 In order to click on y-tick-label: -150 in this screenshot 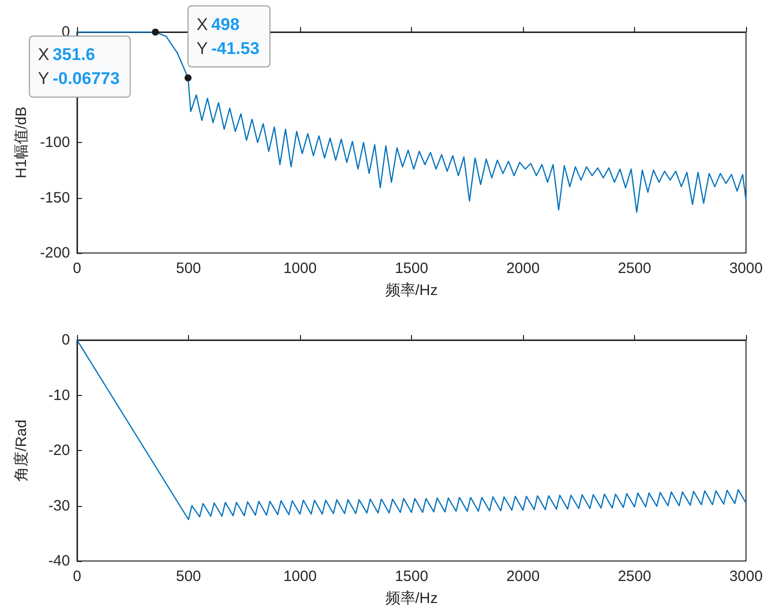, I will do `click(55, 197)`.